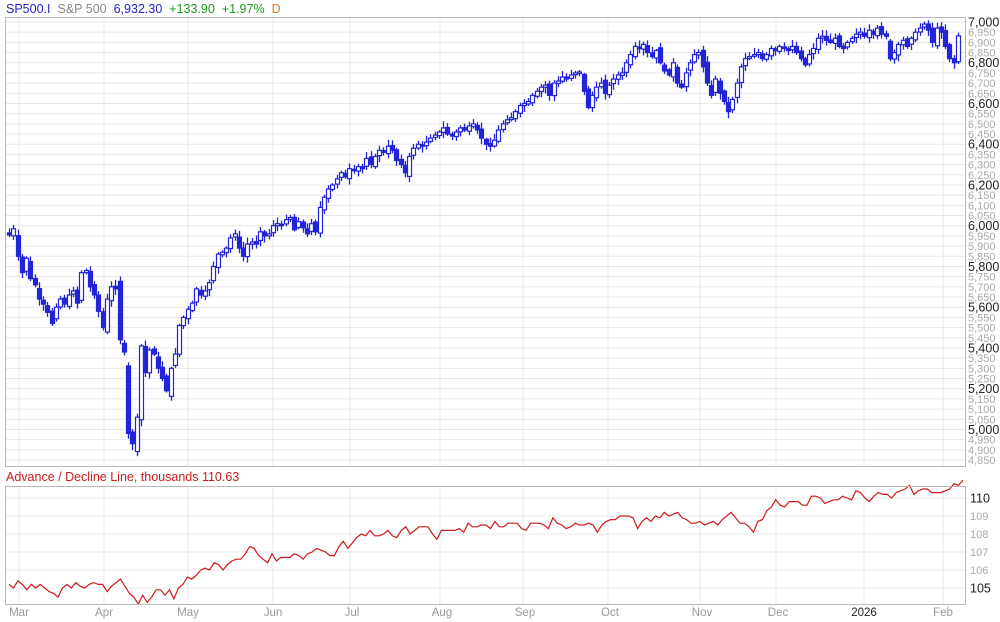 This screenshot has height=622, width=1000. Describe the element at coordinates (983, 145) in the screenshot. I see `svg-text: 6,400` at that location.